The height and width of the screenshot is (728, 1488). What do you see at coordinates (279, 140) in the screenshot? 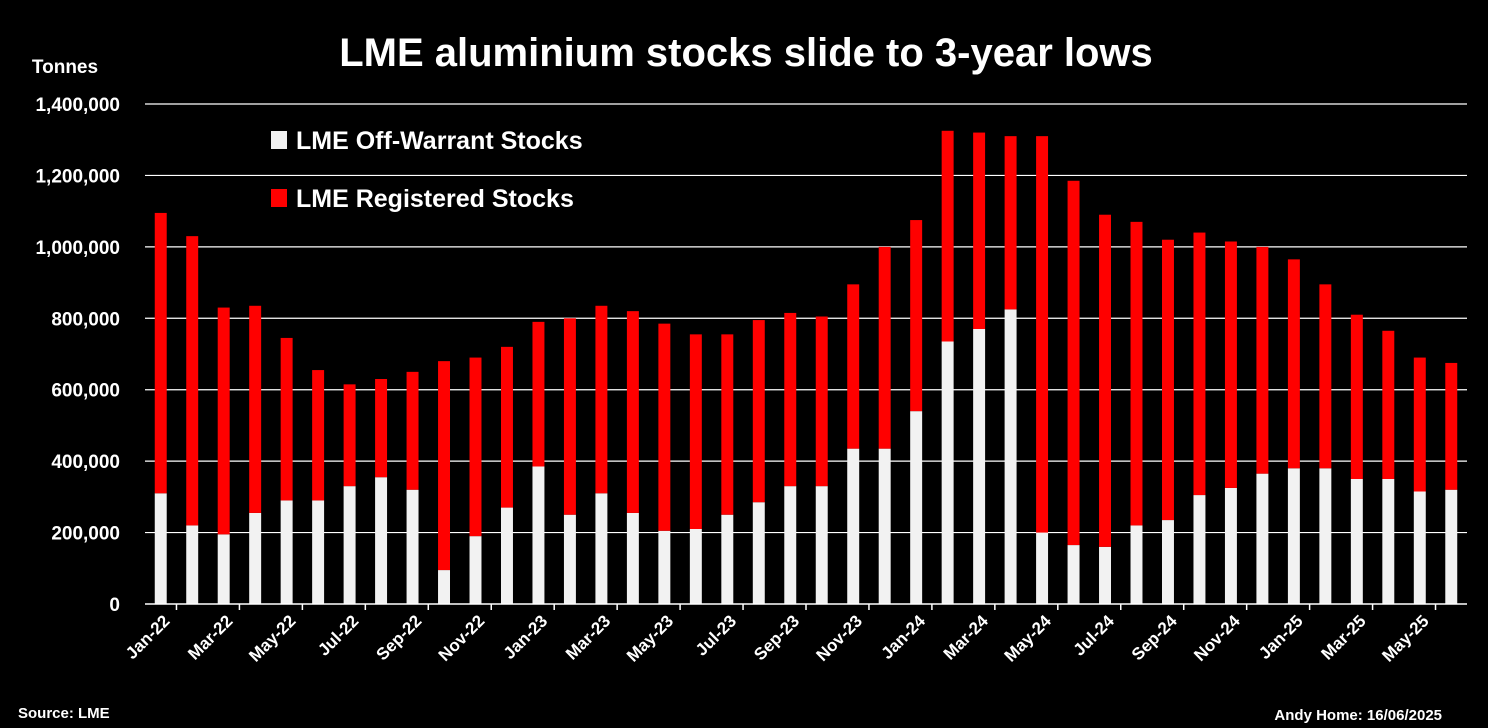
I see `legend-swatch-off-warrant` at bounding box center [279, 140].